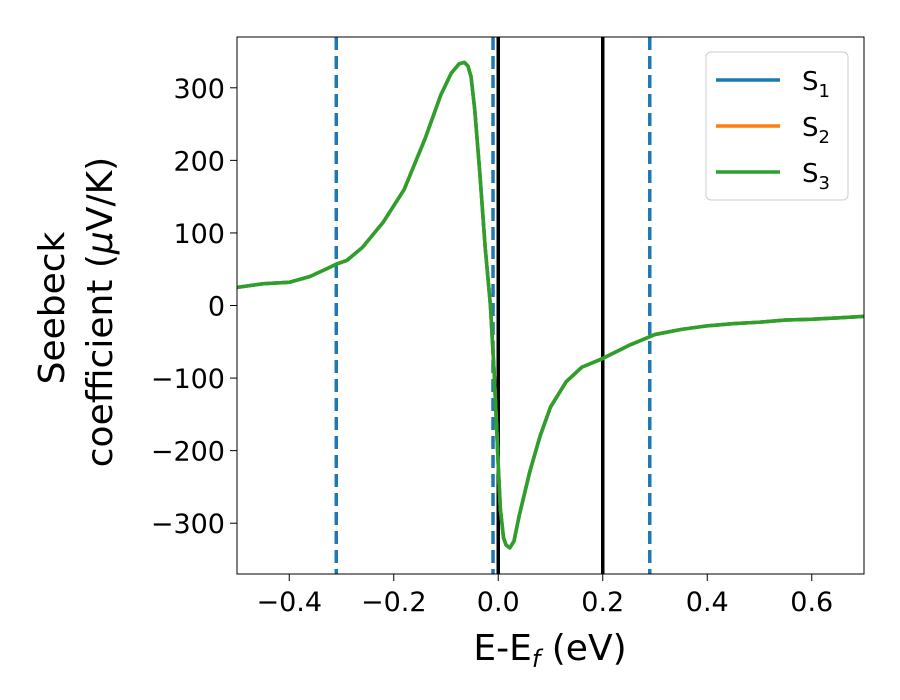 Image resolution: width=900 pixels, height=700 pixels. I want to click on legend-label-S1: S1, so click(816, 84).